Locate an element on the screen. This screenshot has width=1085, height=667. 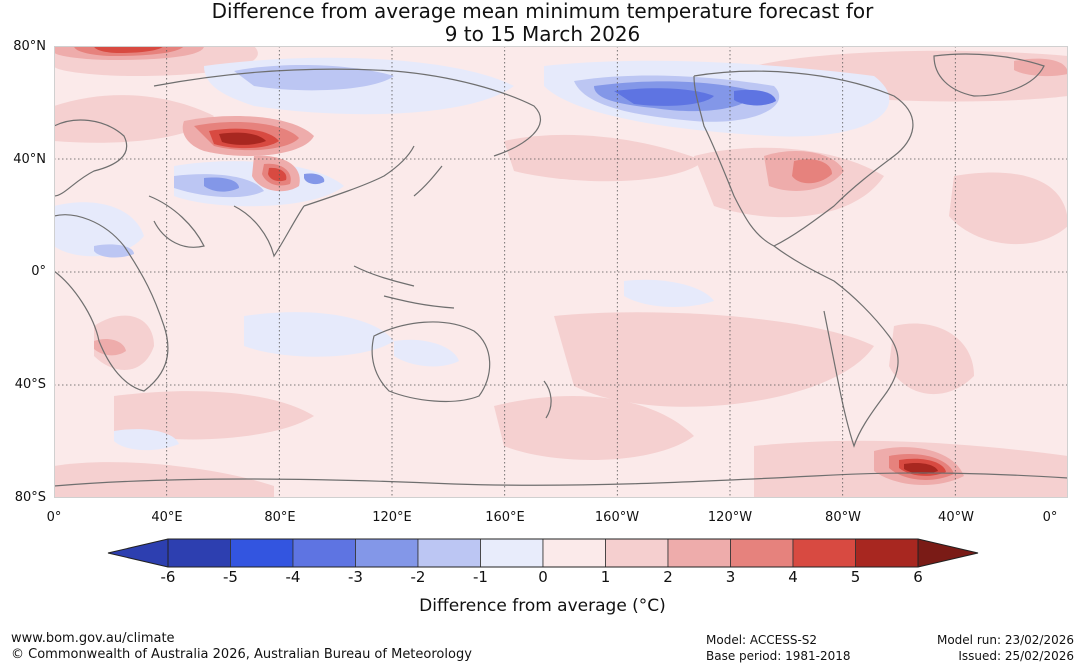
lat-label-40s: 40°S is located at coordinates (30, 384).